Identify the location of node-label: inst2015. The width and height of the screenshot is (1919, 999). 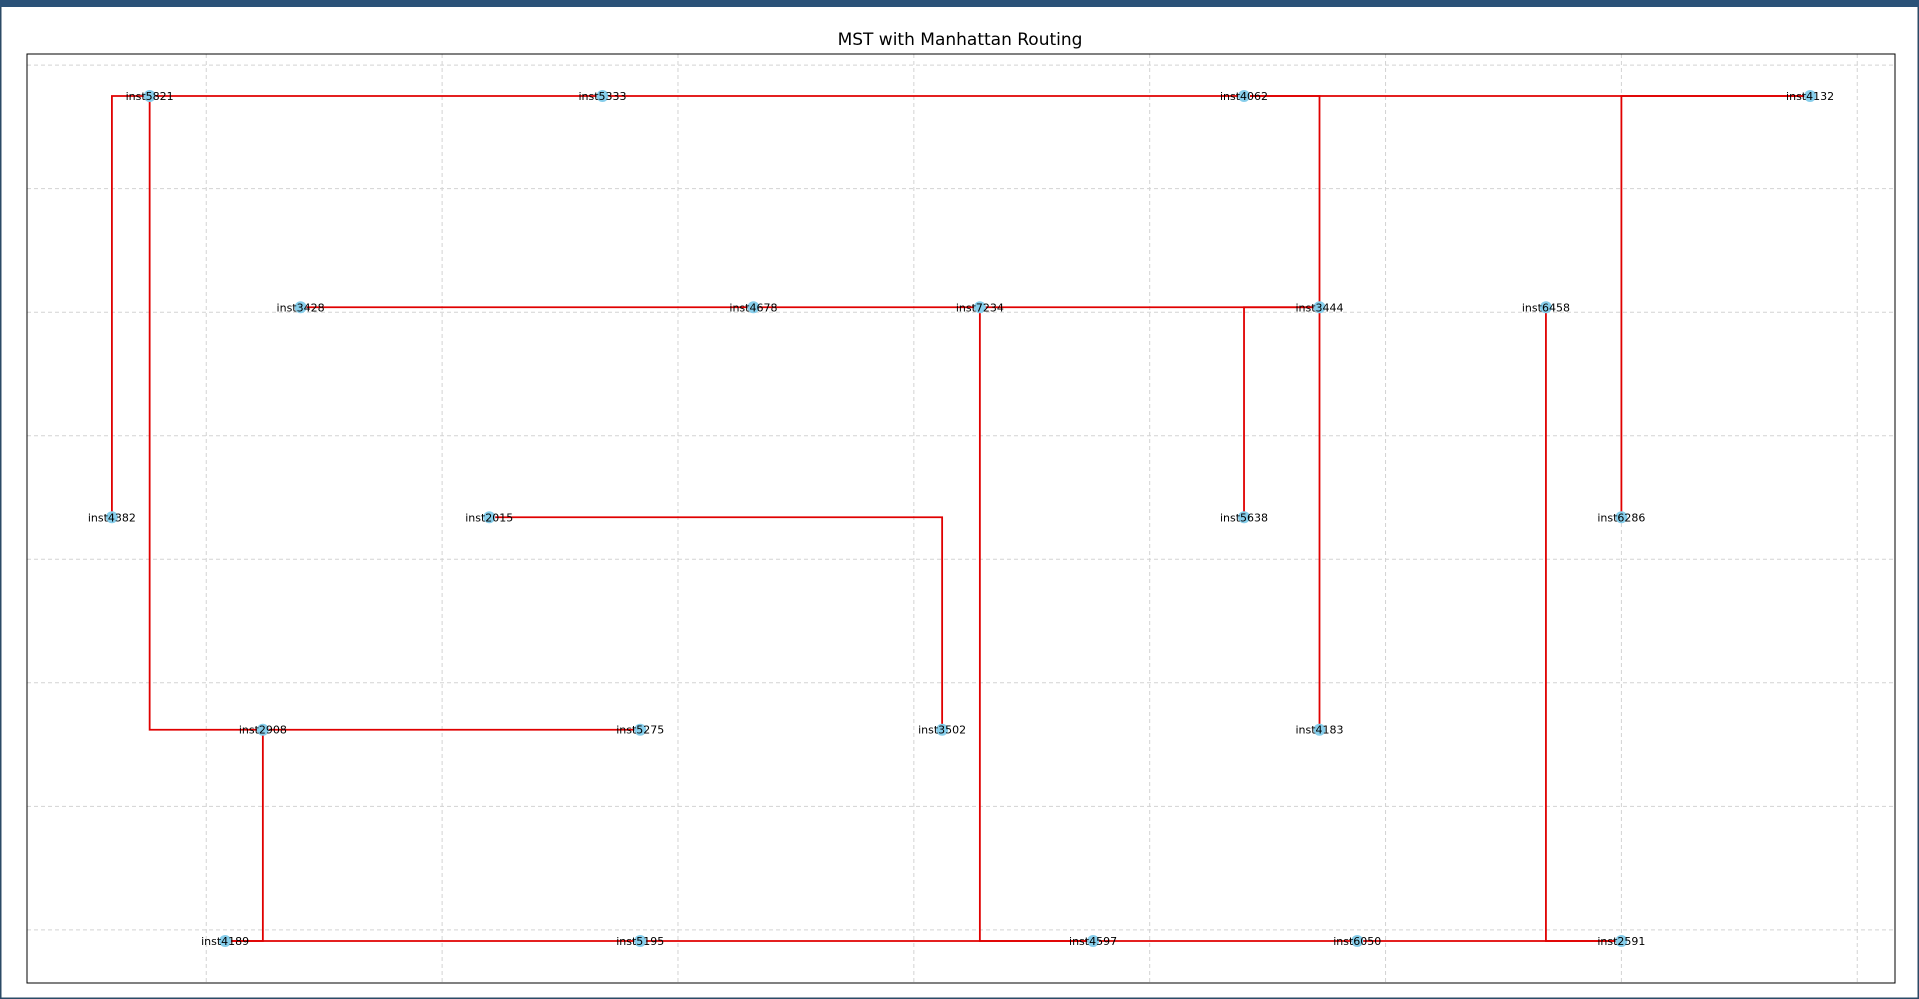
(489, 517).